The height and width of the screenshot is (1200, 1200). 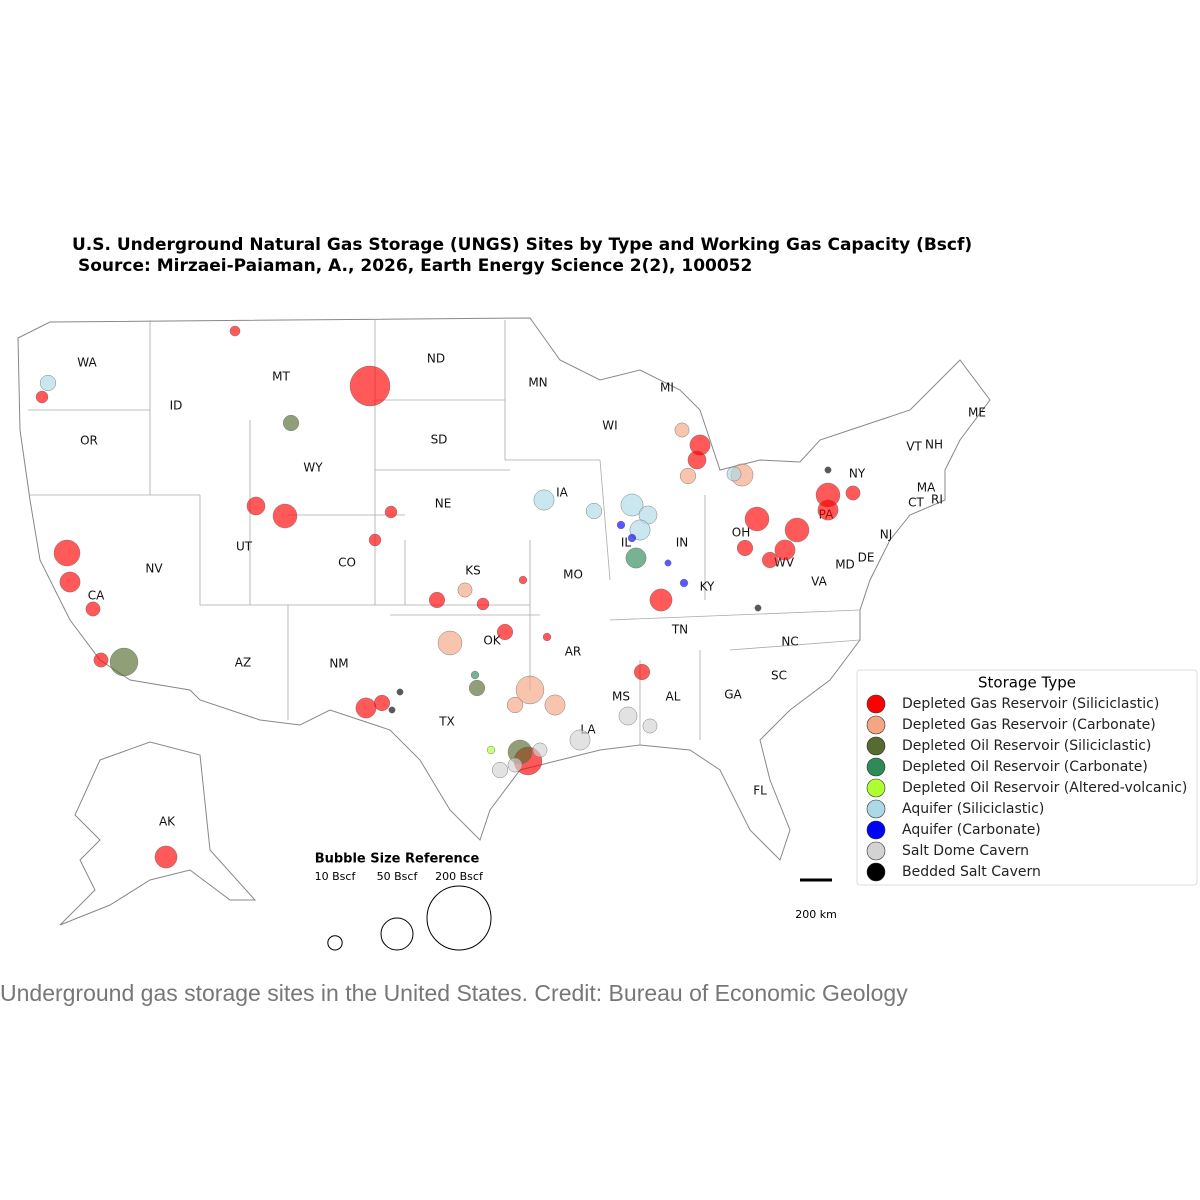 I want to click on state-label: AL, so click(x=673, y=697).